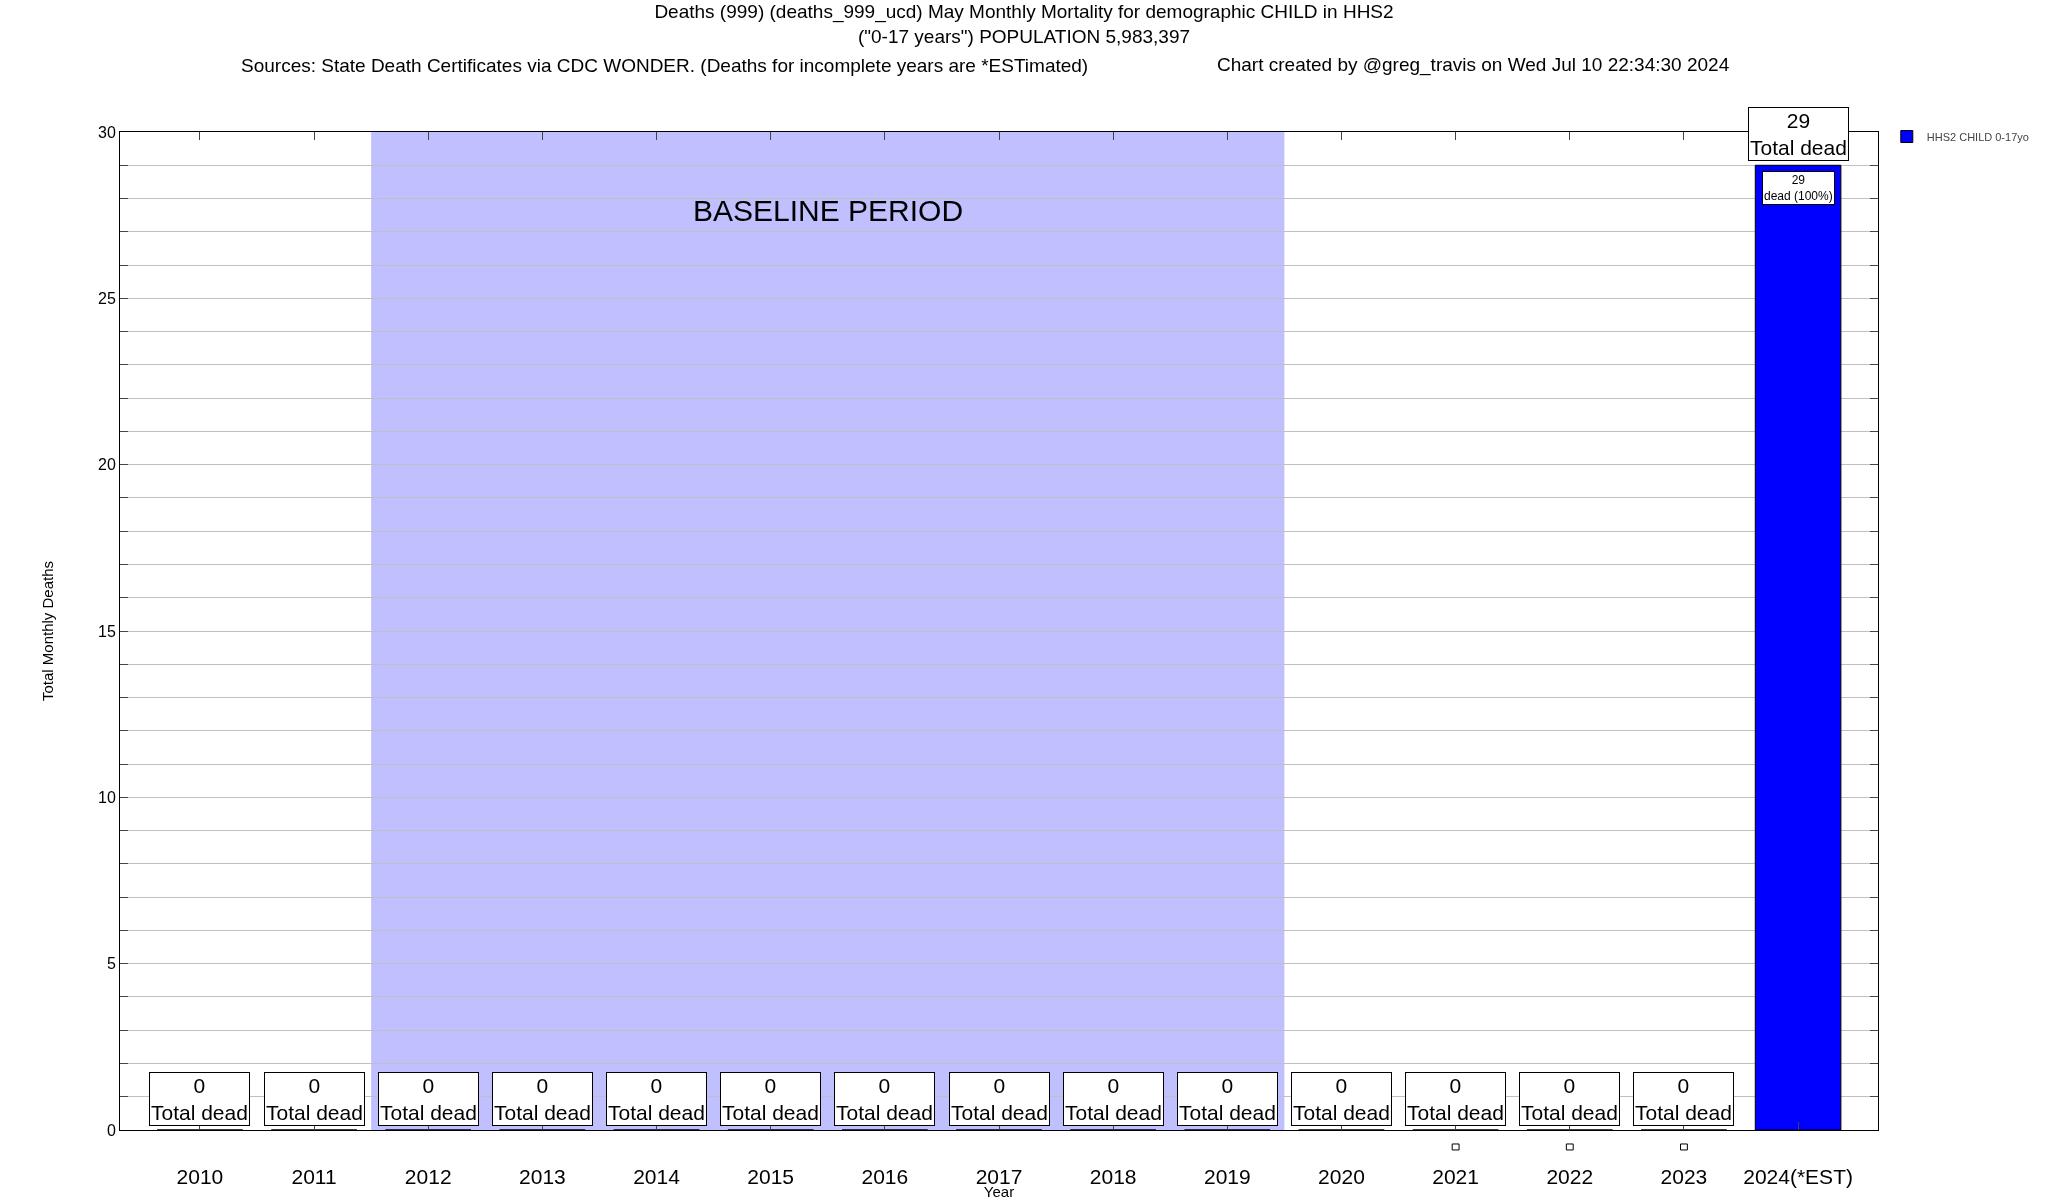 This screenshot has width=2048, height=1200. Describe the element at coordinates (314, 1177) in the screenshot. I see `x-tick-label: 2011` at that location.